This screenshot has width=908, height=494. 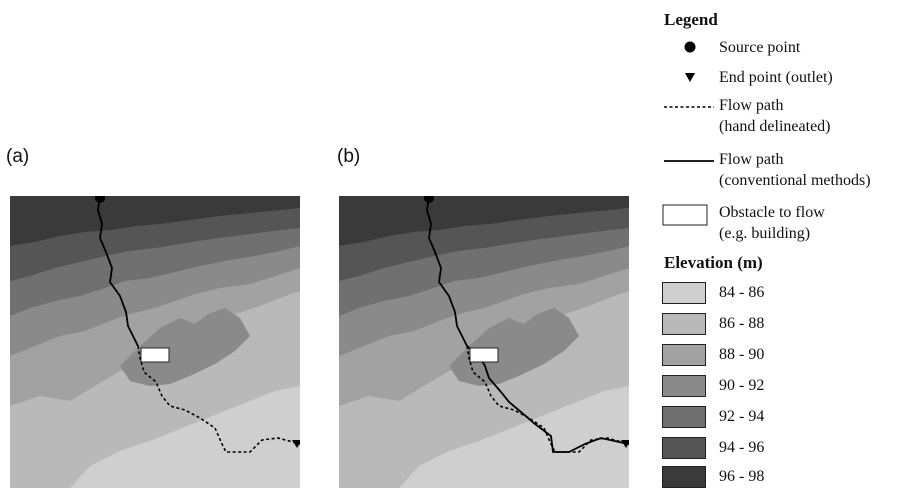 I want to click on flow-path-hand-delineated, so click(x=218, y=399).